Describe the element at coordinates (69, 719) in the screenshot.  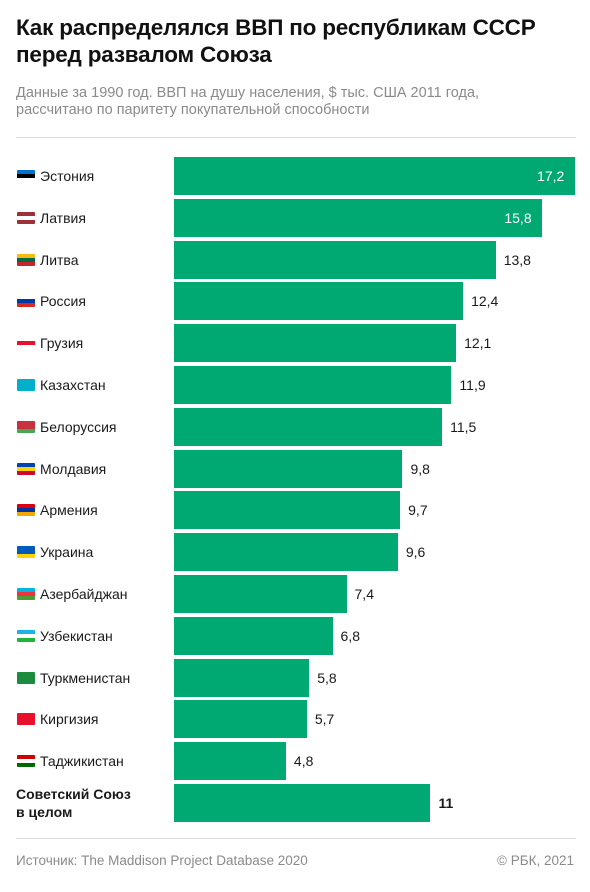
I see `category-label: Киргизия` at that location.